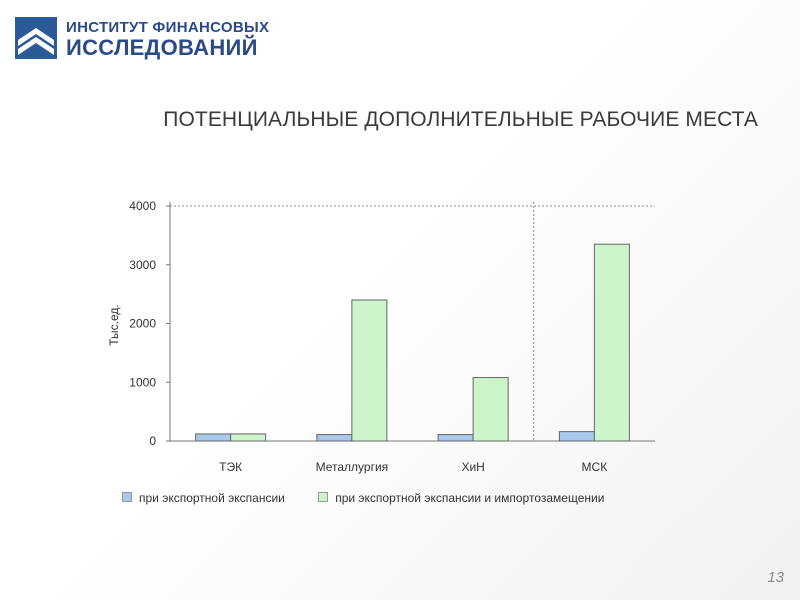 The height and width of the screenshot is (600, 800). I want to click on bar-series2-МСК, so click(611, 342).